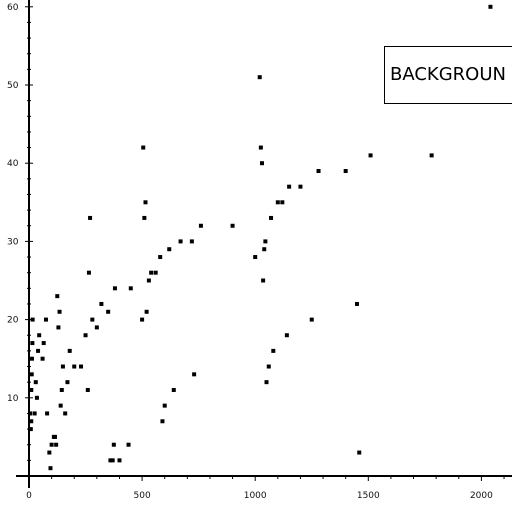  I want to click on legend-label: BACKGROUN, so click(448, 74).